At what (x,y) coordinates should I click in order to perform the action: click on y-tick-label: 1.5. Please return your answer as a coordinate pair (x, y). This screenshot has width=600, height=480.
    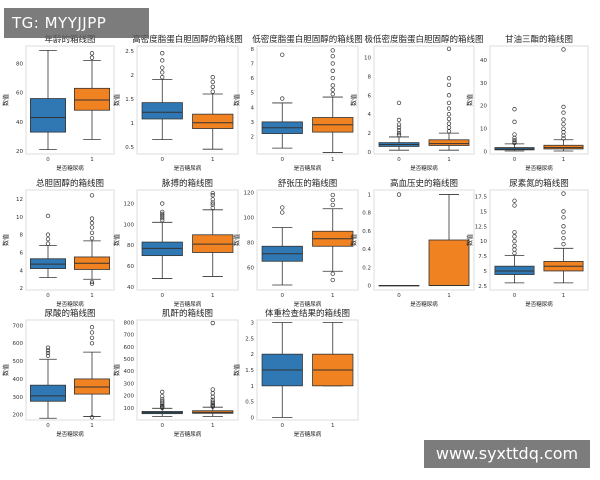
    Looking at the image, I should click on (249, 371).